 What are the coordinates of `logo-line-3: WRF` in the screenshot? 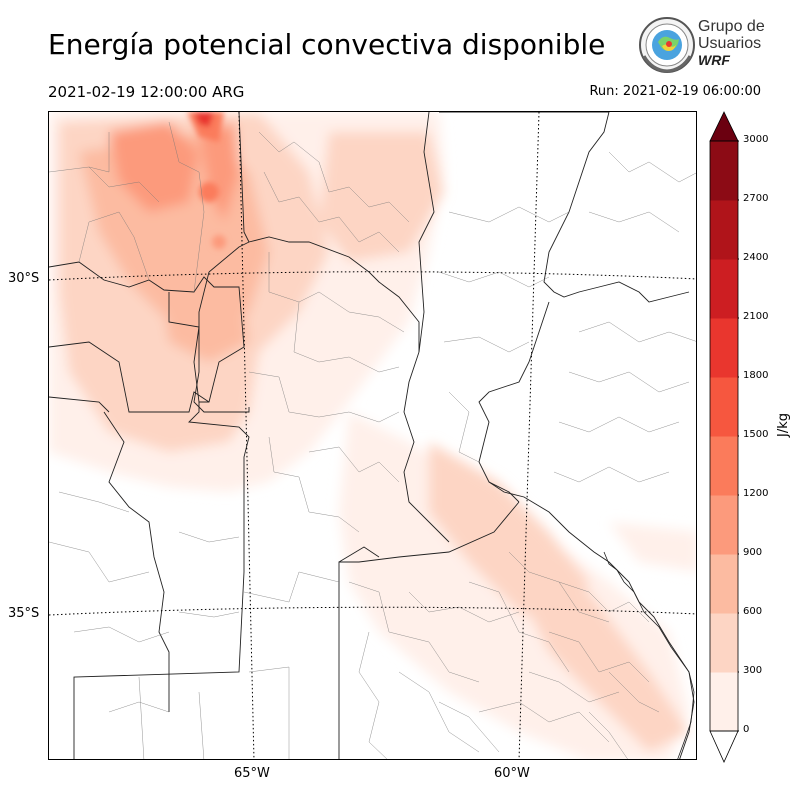 It's located at (714, 60).